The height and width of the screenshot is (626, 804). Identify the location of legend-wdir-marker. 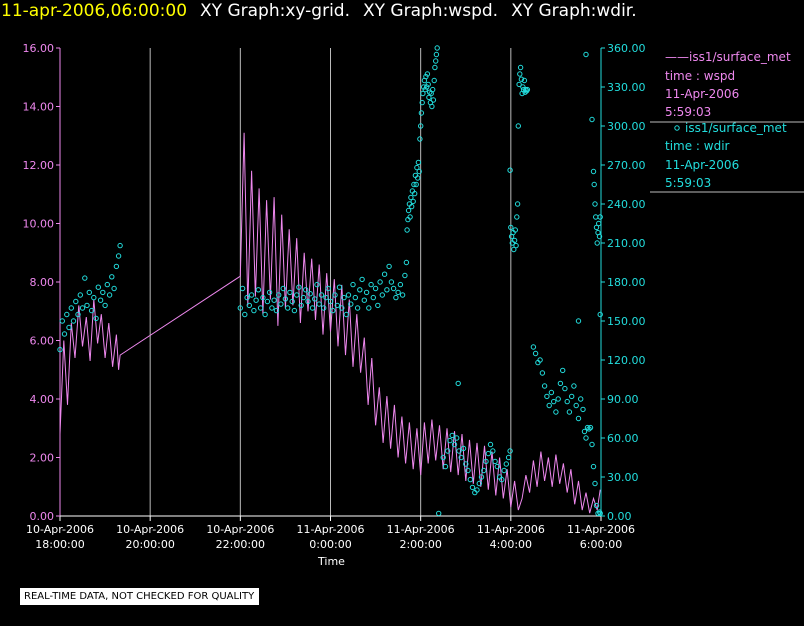
(677, 128).